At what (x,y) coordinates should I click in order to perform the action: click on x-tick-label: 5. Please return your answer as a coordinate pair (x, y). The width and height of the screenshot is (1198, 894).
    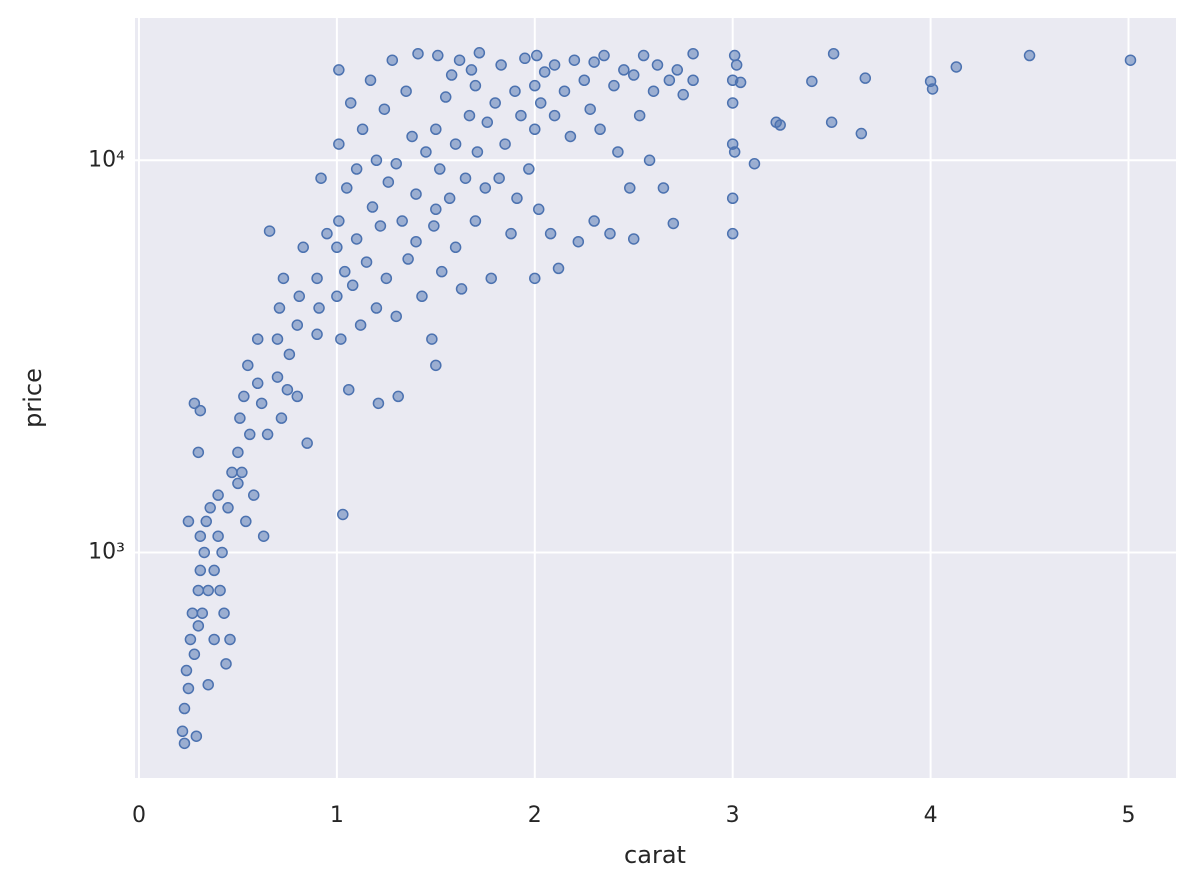
    Looking at the image, I should click on (1129, 815).